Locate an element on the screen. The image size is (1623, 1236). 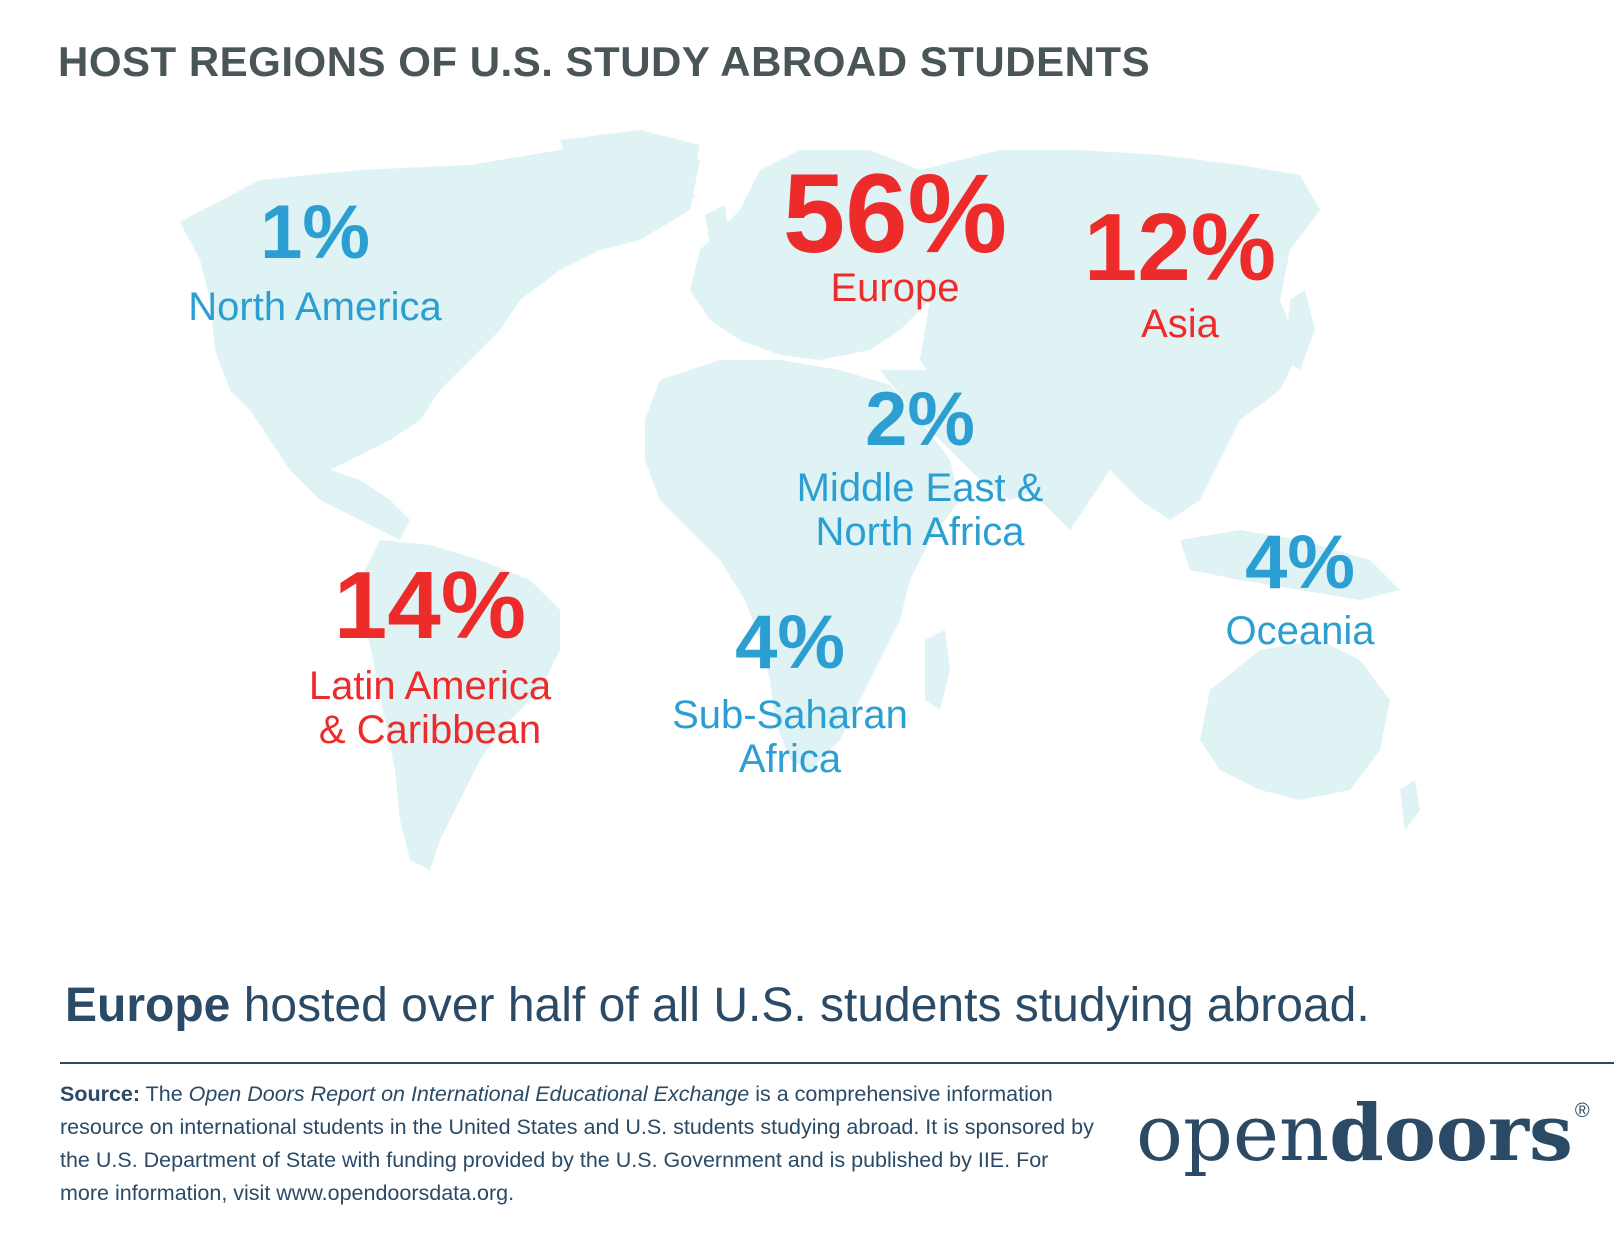
region-oceania: 4% Oceania is located at coordinates (1300, 587).